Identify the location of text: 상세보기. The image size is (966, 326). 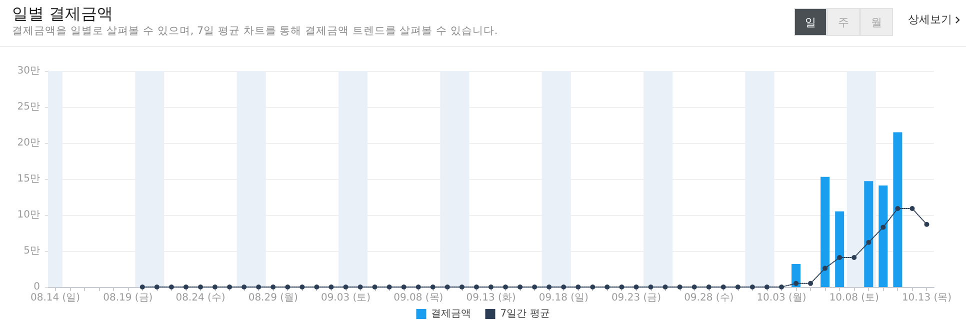
(930, 19).